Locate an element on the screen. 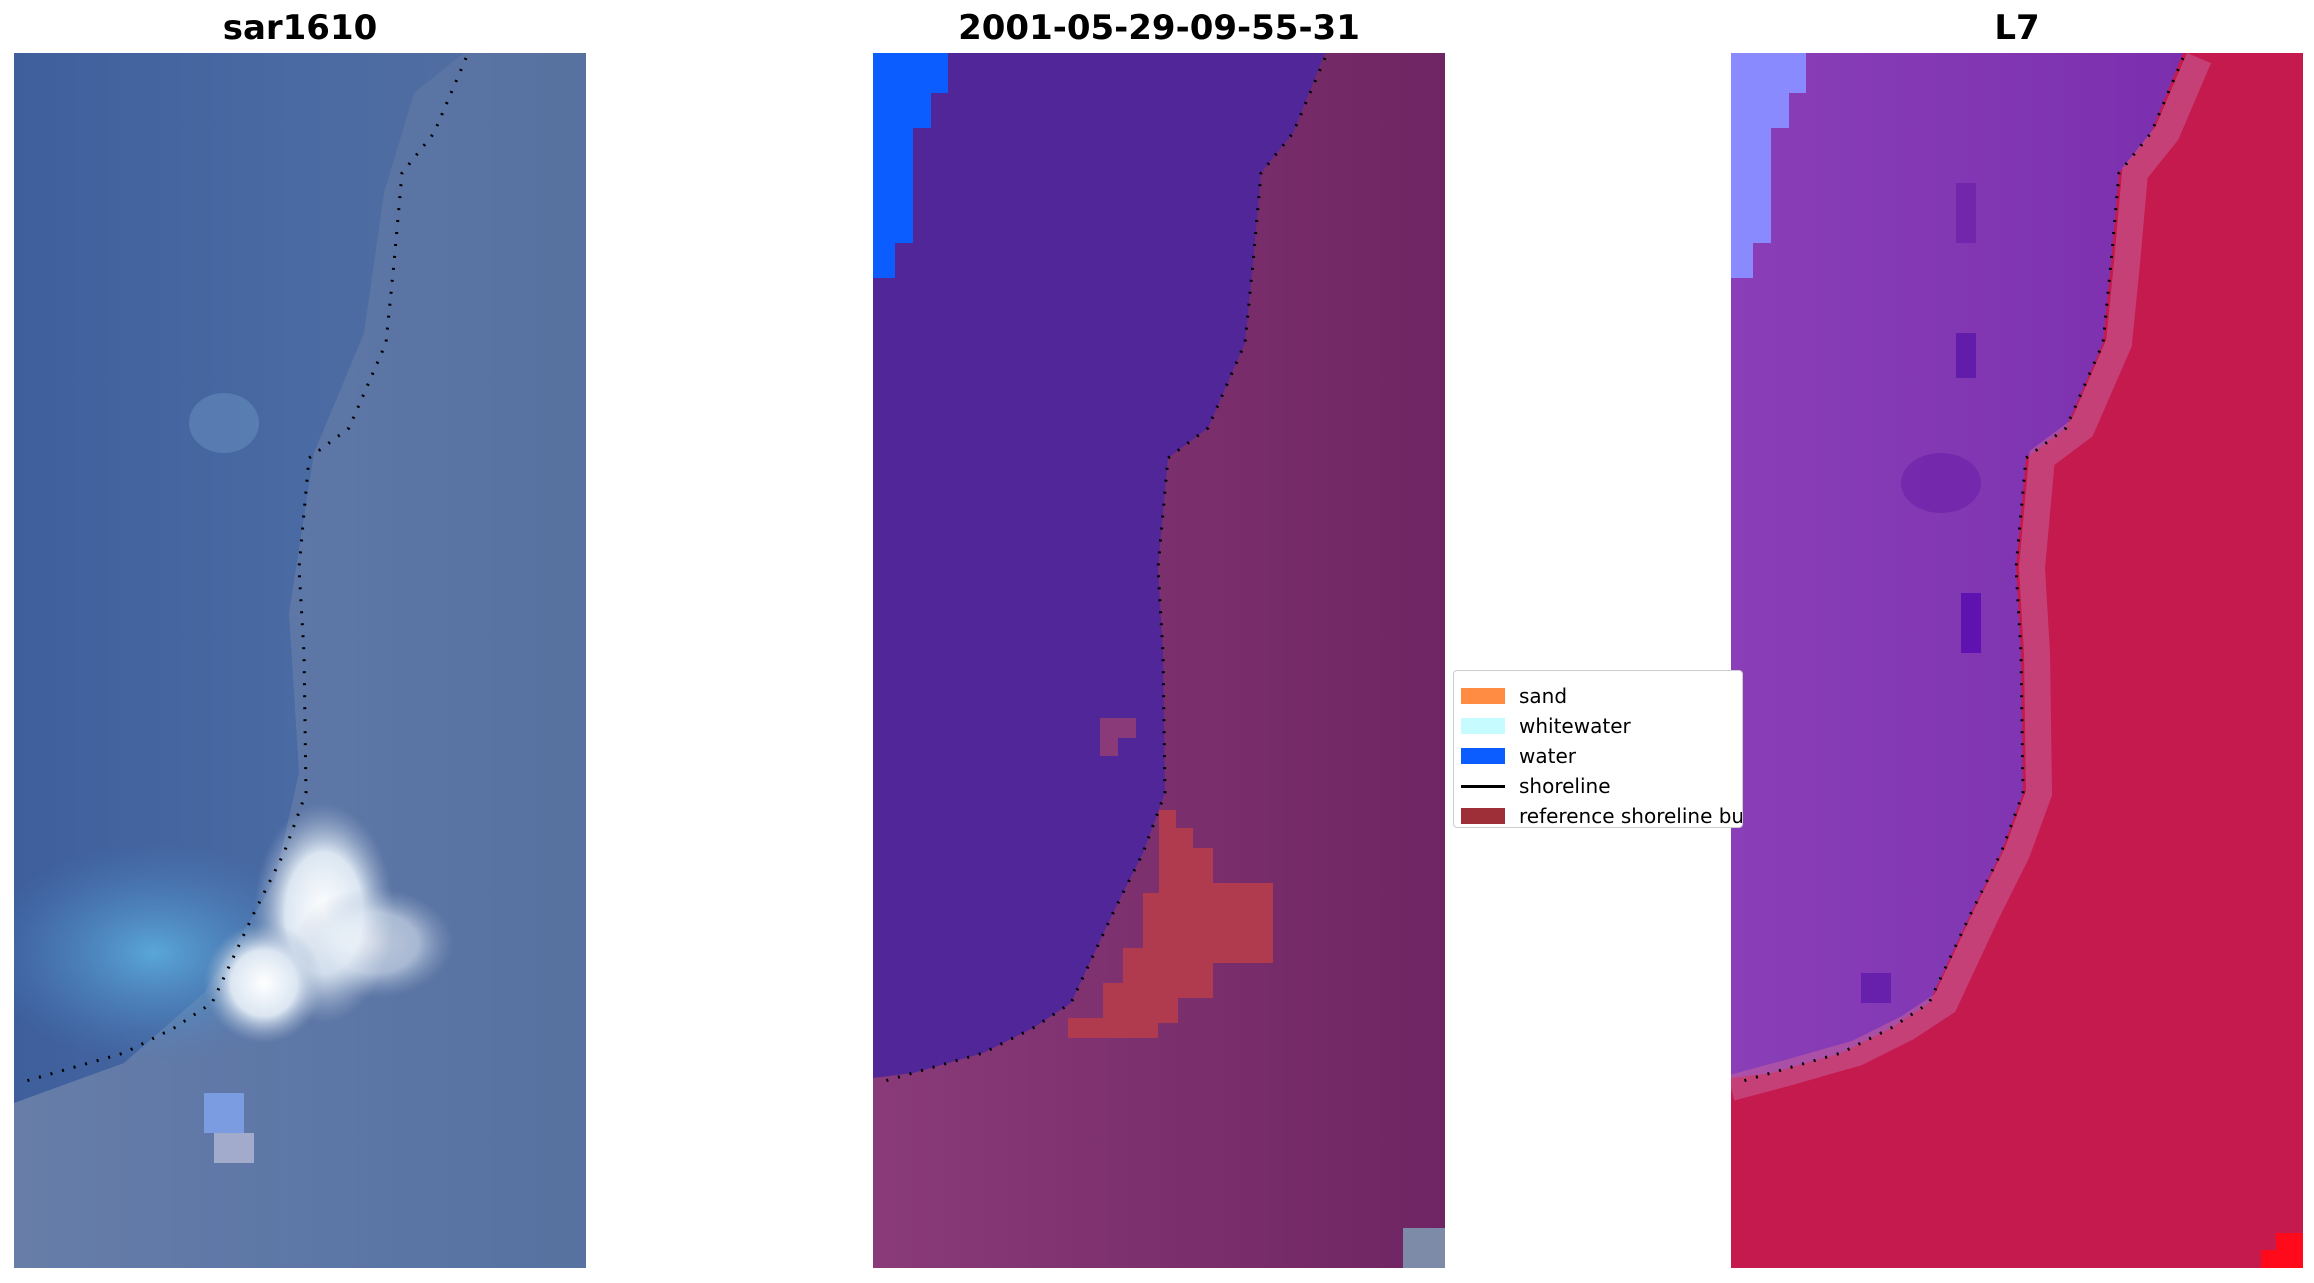 This screenshot has height=1283, width=2314. shoreline-line-marker is located at coordinates (1483, 786).